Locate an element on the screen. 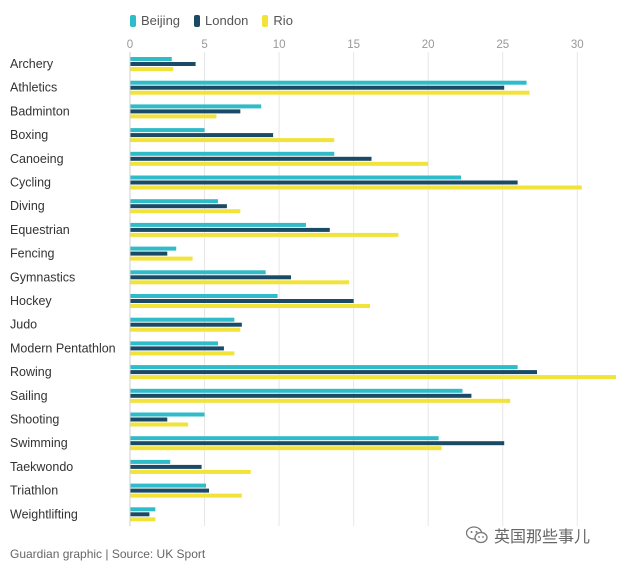 This screenshot has height=565, width=640. category-label: Canoeing is located at coordinates (37, 159).